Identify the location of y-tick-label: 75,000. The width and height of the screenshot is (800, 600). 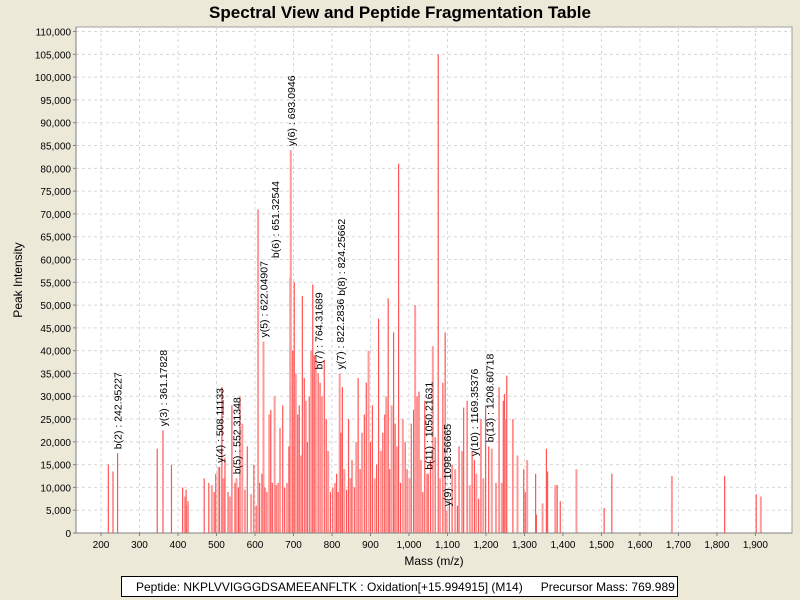
(55, 192).